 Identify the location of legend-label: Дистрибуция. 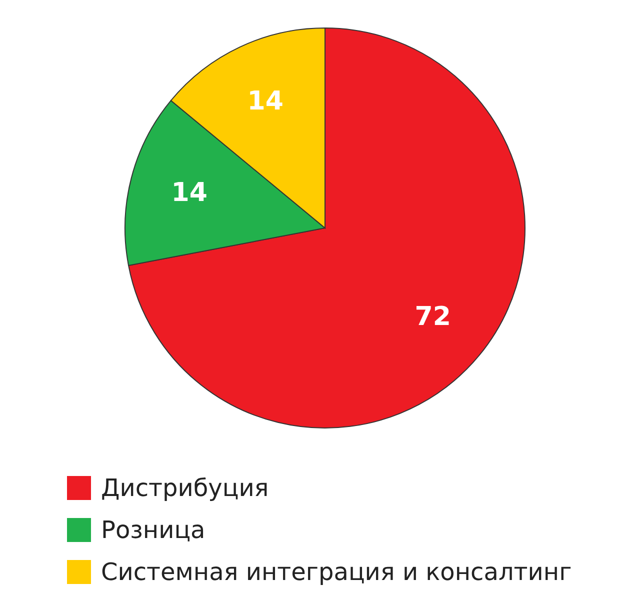
(185, 488).